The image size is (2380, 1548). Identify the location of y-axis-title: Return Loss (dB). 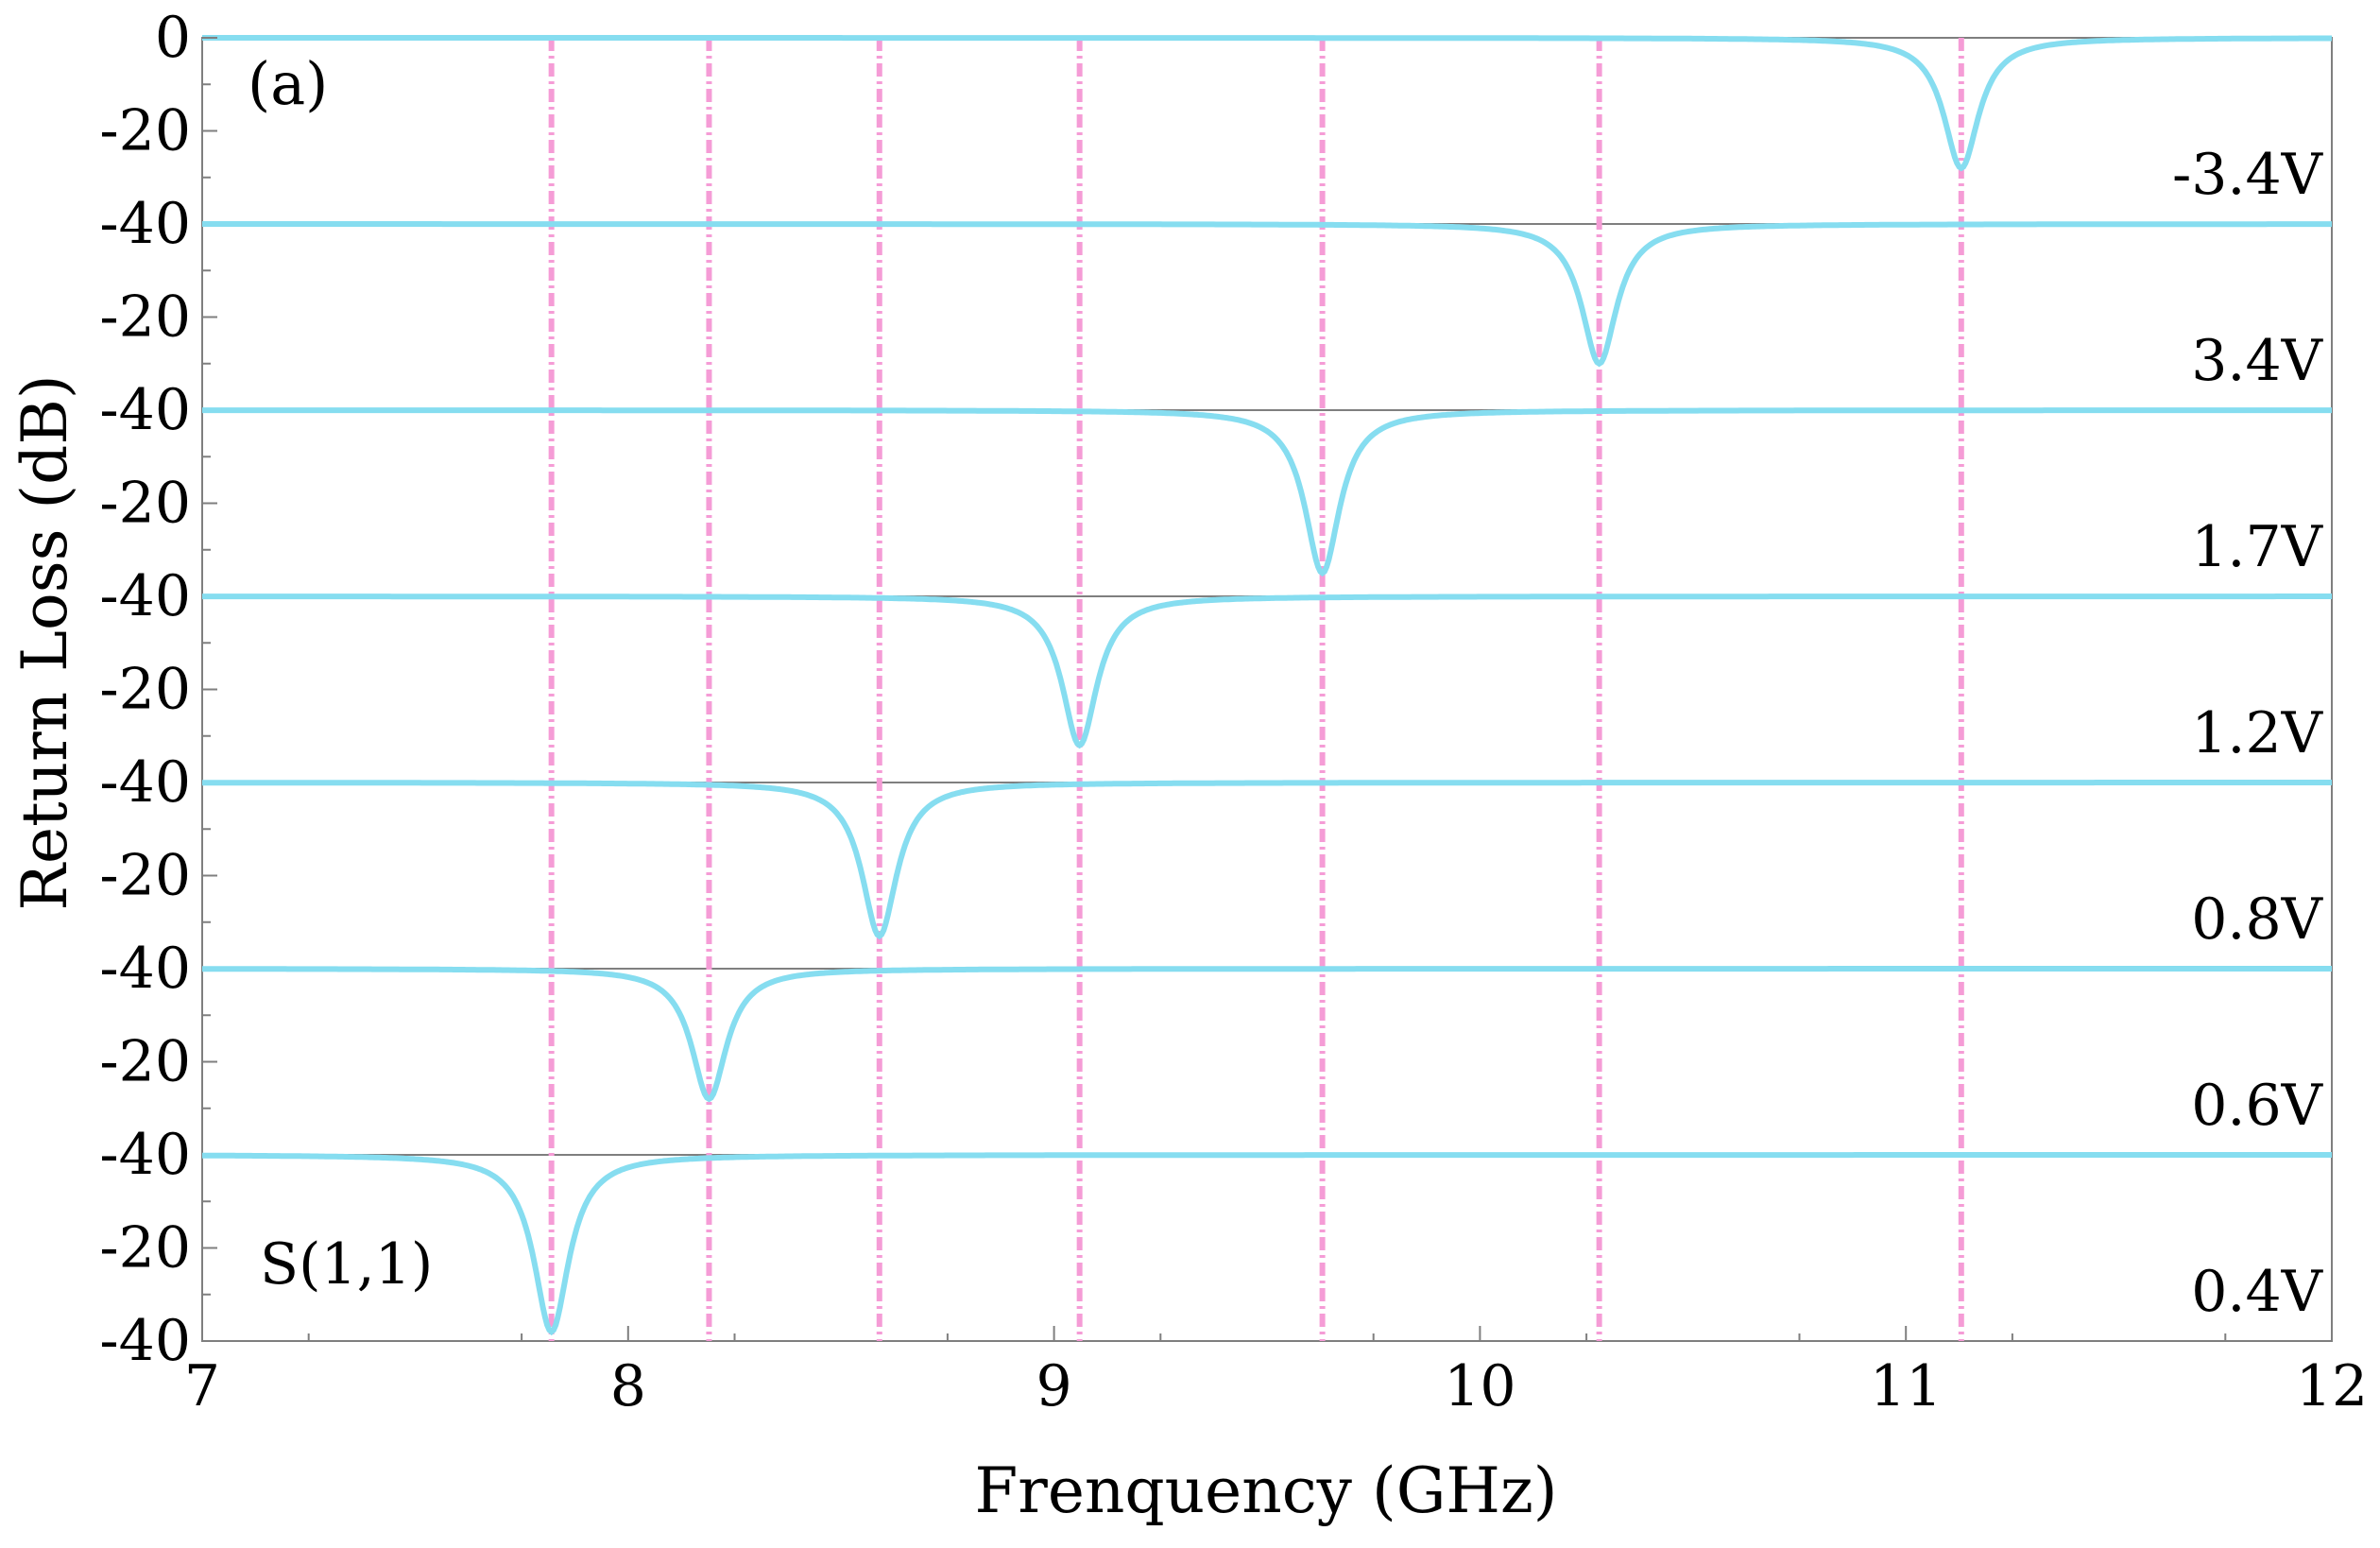
(45, 642).